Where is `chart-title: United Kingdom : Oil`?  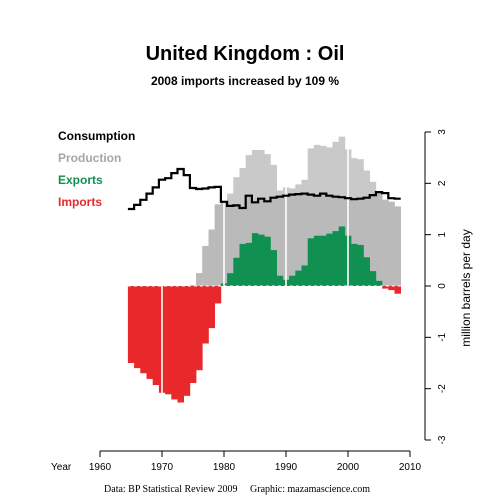
chart-title: United Kingdom : Oil is located at coordinates (245, 54).